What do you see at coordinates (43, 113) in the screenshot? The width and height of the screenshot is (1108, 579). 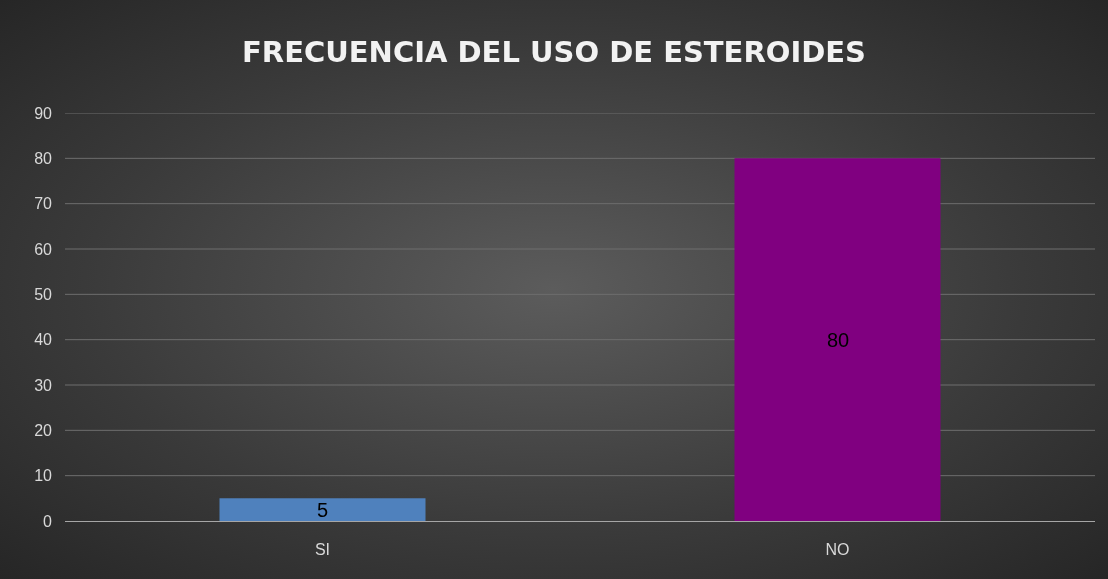 I see `y-tick-label: 90` at bounding box center [43, 113].